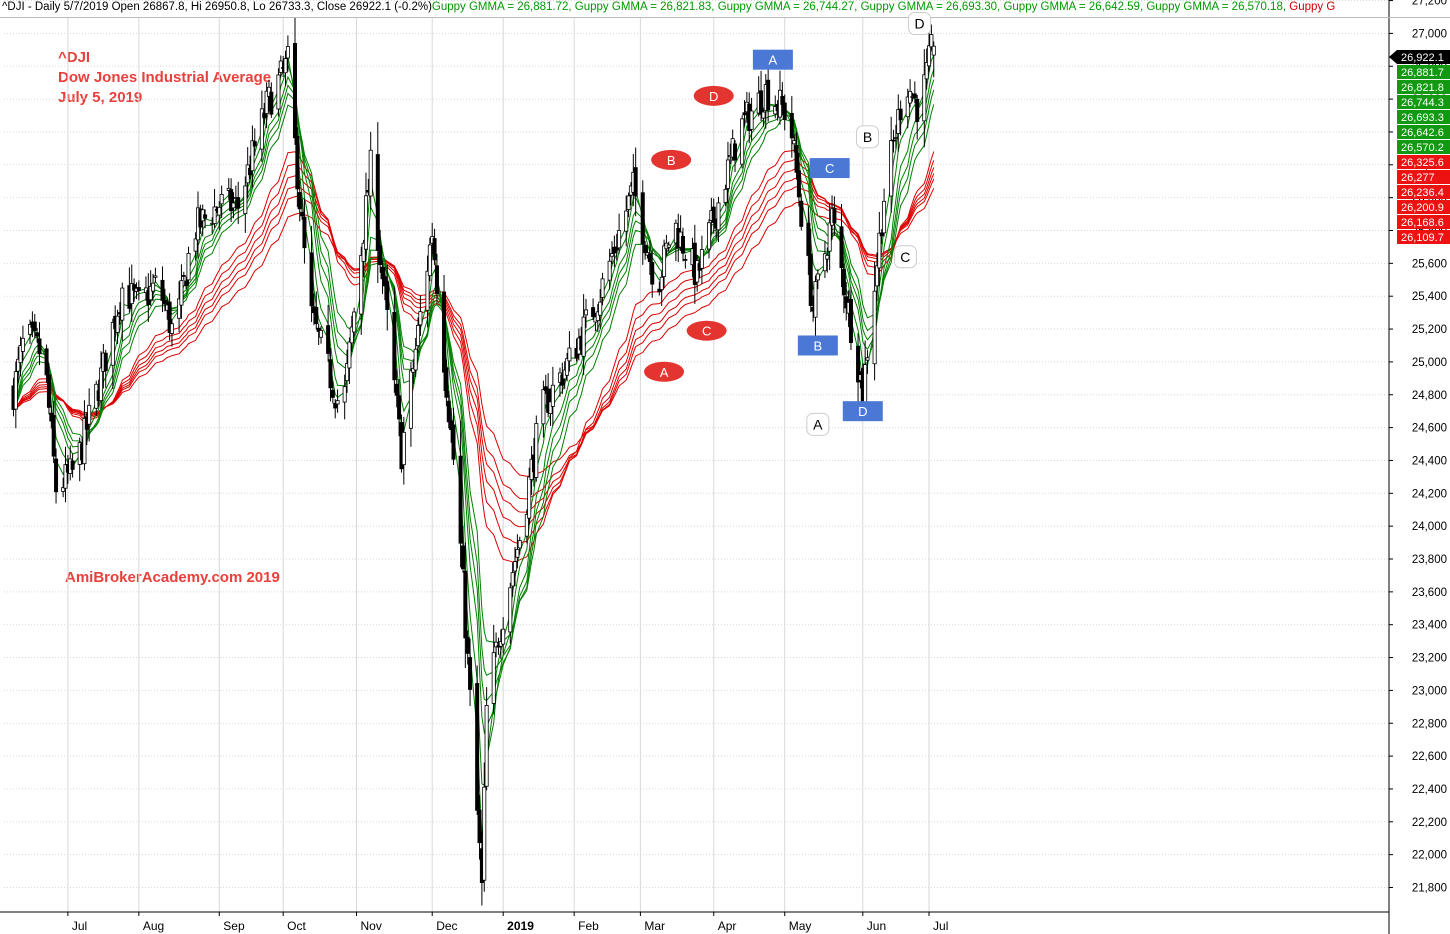 This screenshot has width=1450, height=934. What do you see at coordinates (1422, 118) in the screenshot?
I see `value-label-text: 26,693.3` at bounding box center [1422, 118].